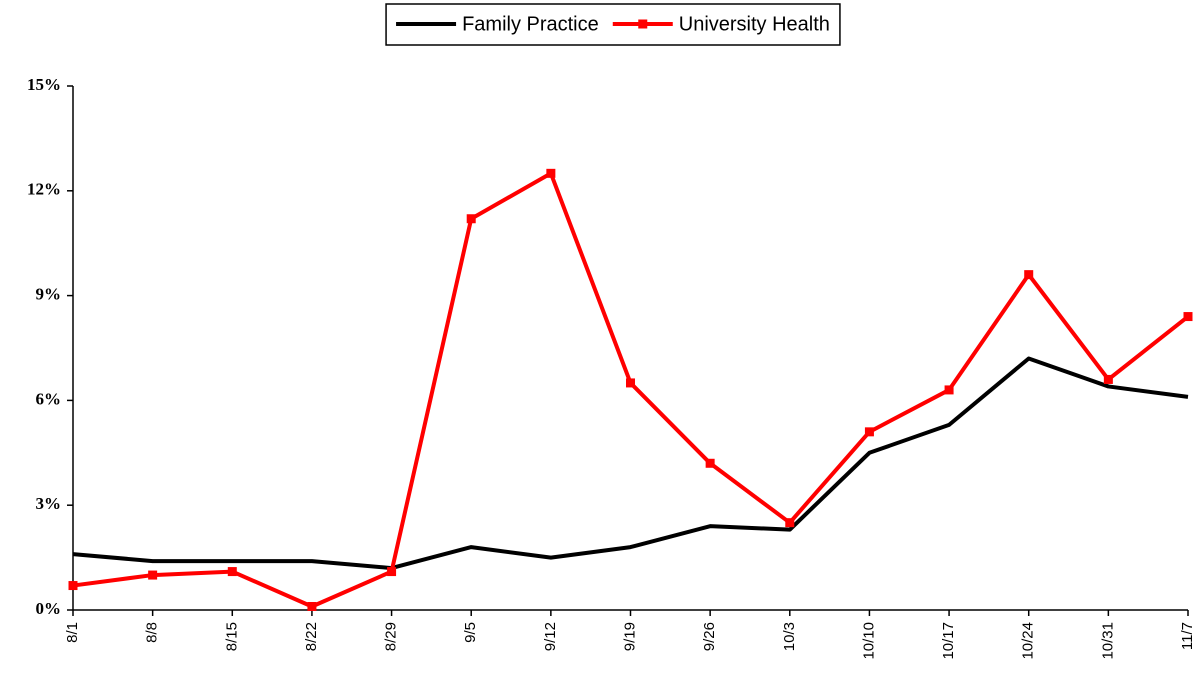 Image resolution: width=1198 pixels, height=677 pixels. What do you see at coordinates (470, 632) in the screenshot?
I see `x-tick-label: 9/5` at bounding box center [470, 632].